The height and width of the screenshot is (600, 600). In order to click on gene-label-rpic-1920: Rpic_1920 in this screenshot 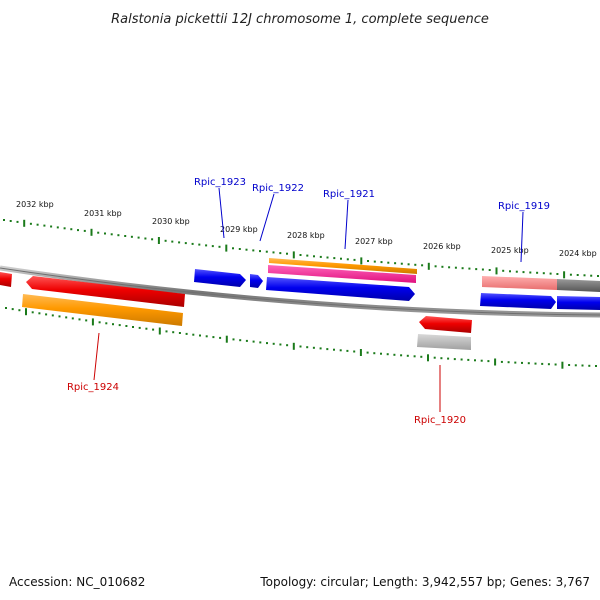, I will do `click(440, 420)`.